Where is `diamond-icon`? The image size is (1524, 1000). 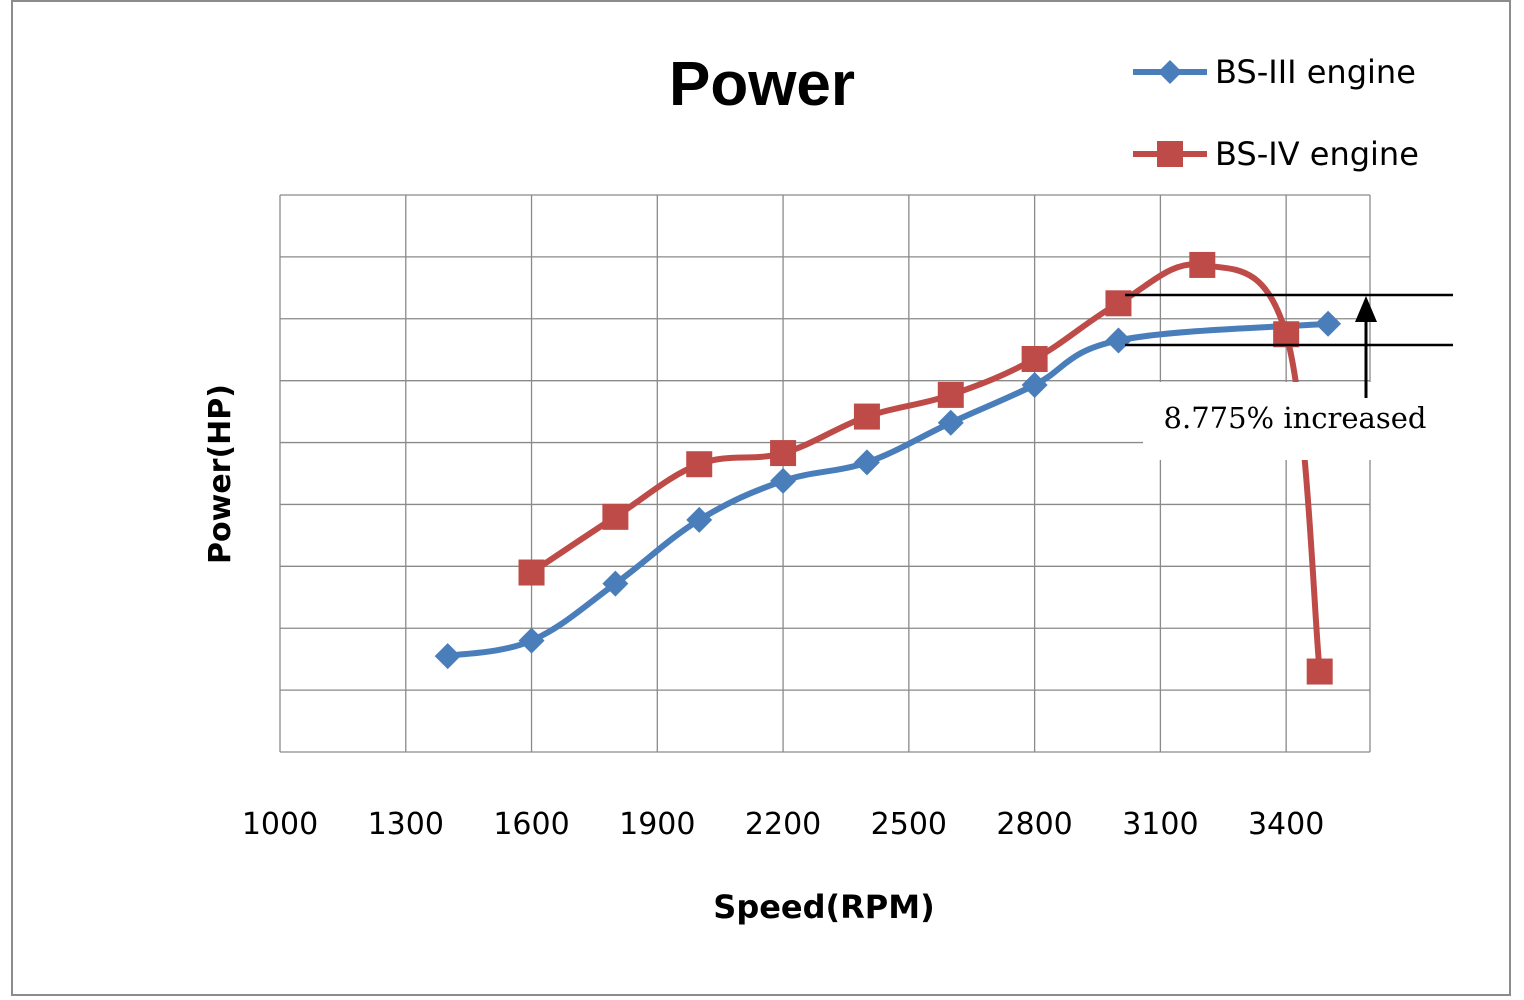 diamond-icon is located at coordinates (1170, 72).